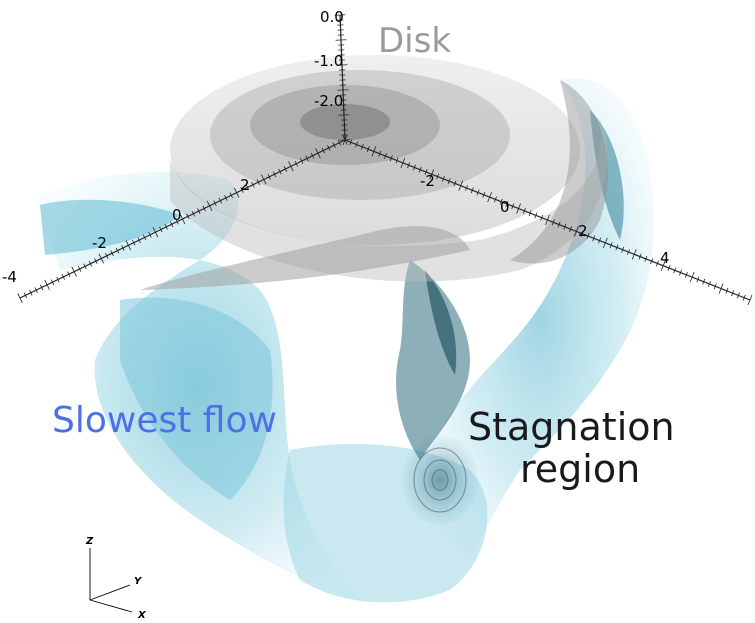 The image size is (755, 623). Describe the element at coordinates (89, 541) in the screenshot. I see `triad-z-label: Z` at that location.